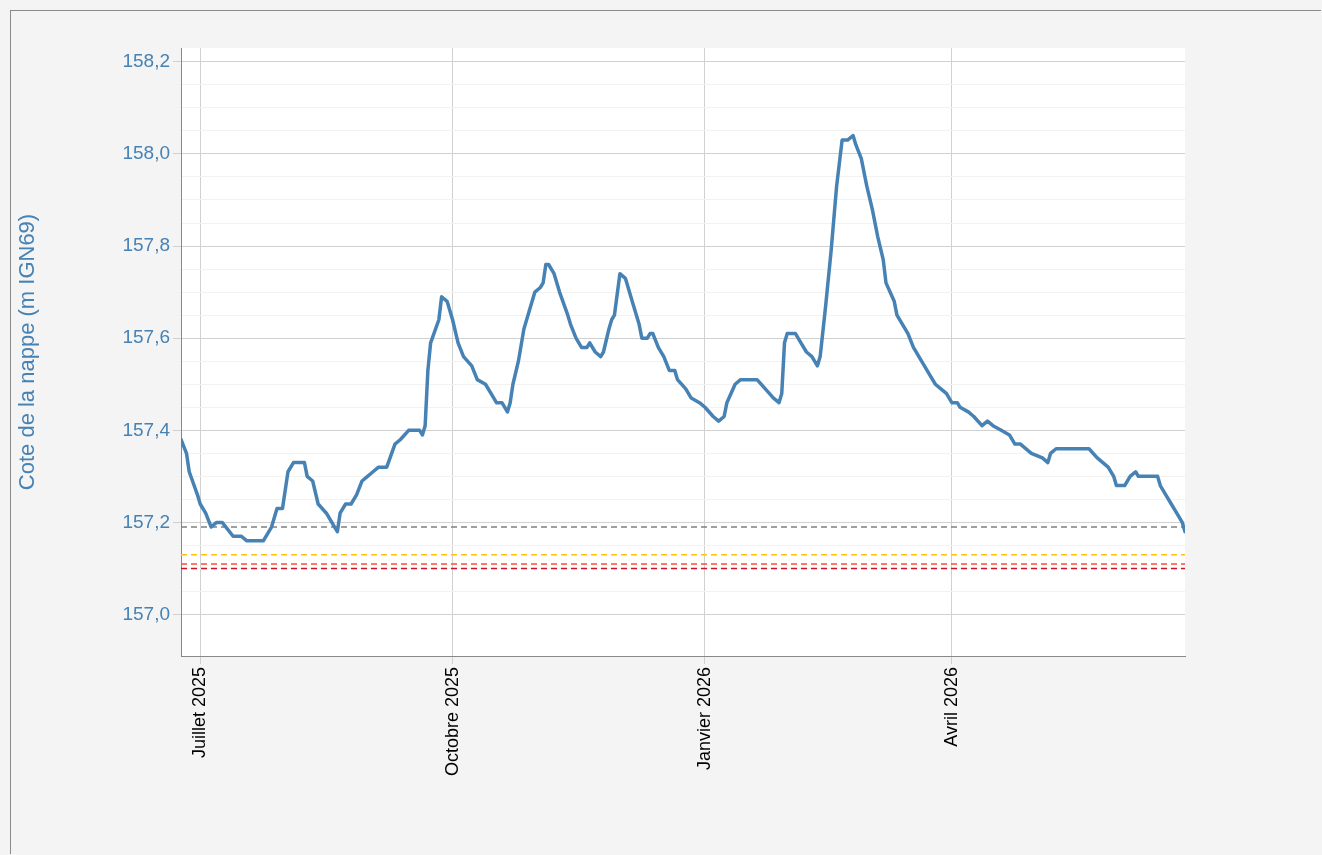  I want to click on y-tick-label: 157,2, so click(146, 521).